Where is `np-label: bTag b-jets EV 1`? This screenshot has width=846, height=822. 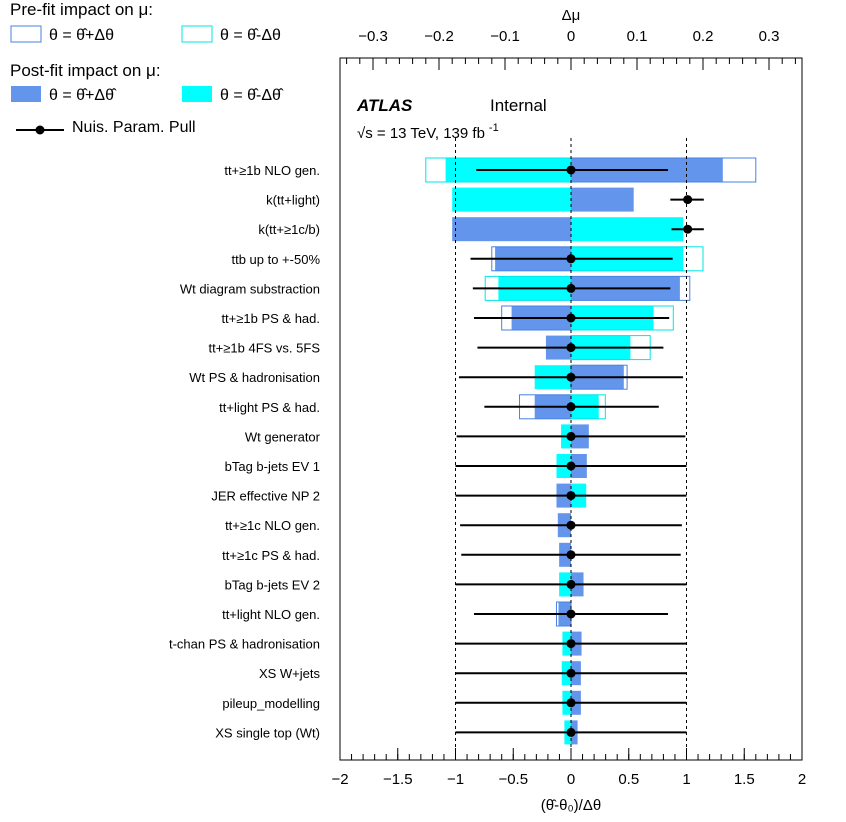
np-label: bTag b-jets EV 1 is located at coordinates (272, 466).